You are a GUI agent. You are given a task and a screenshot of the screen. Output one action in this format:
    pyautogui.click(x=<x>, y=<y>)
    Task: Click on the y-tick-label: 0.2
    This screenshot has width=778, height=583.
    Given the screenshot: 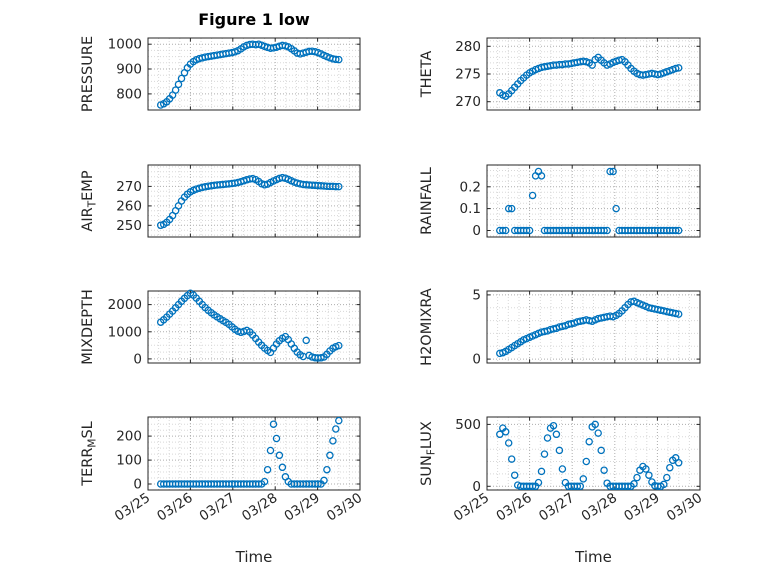 What is the action you would take?
    pyautogui.click(x=470, y=187)
    